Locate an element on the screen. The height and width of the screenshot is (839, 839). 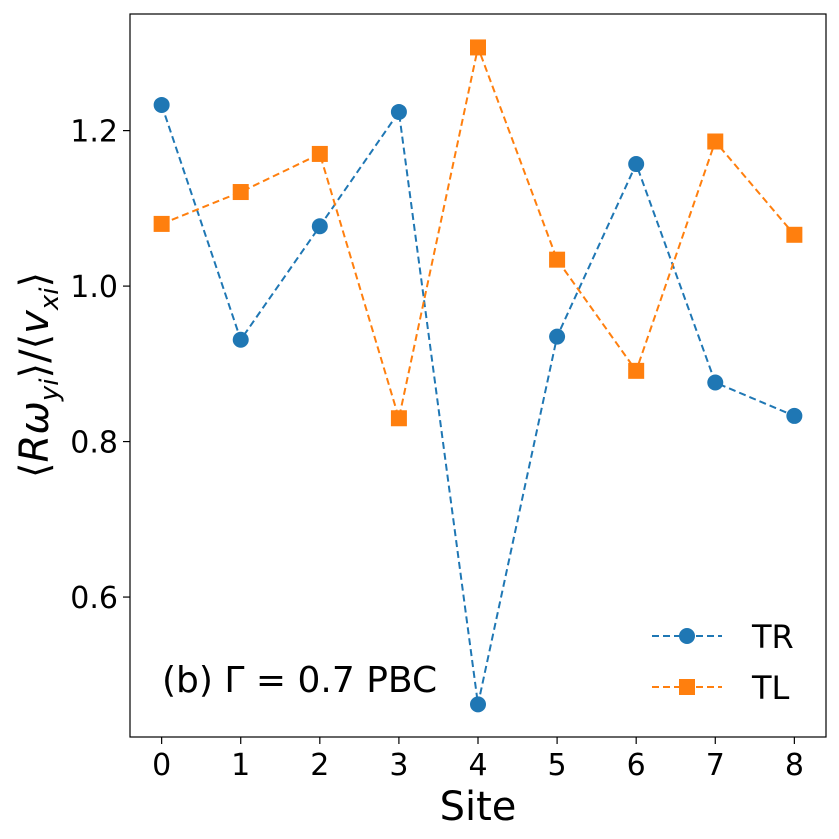
legend-marker-tr is located at coordinates (687, 636).